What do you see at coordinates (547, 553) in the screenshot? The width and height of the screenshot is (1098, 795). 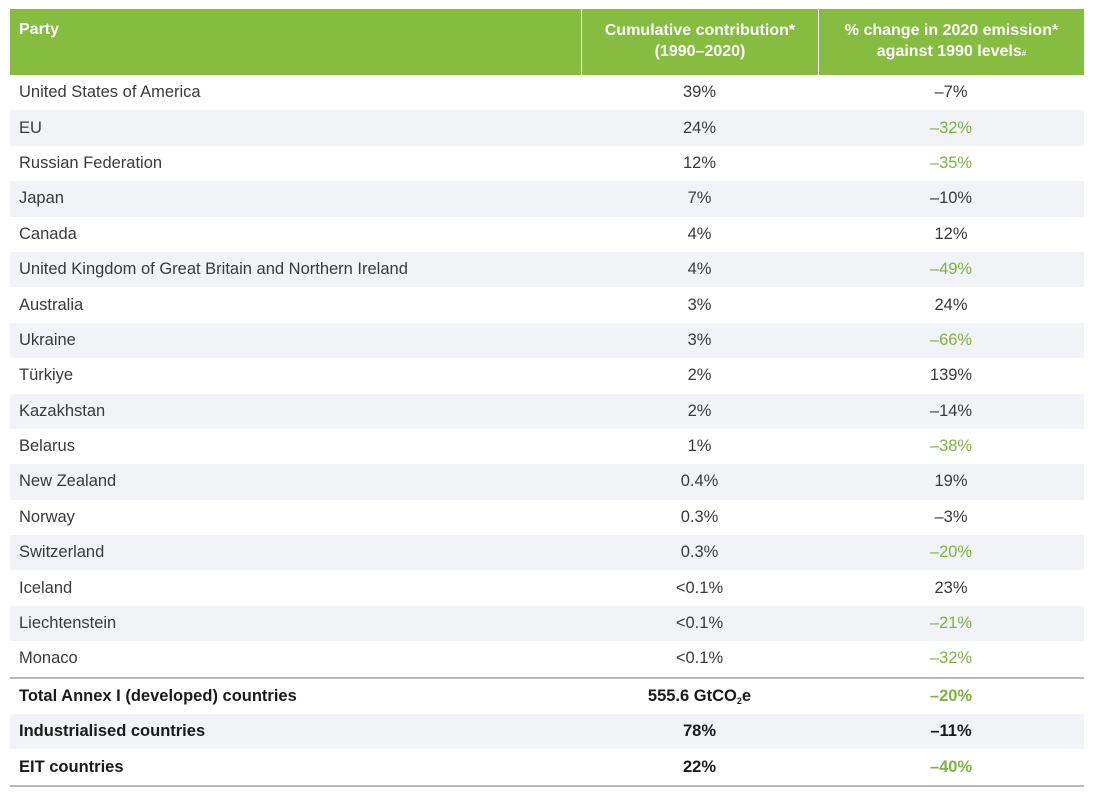 I see `table-row: Switzerland 0.3% –20%` at bounding box center [547, 553].